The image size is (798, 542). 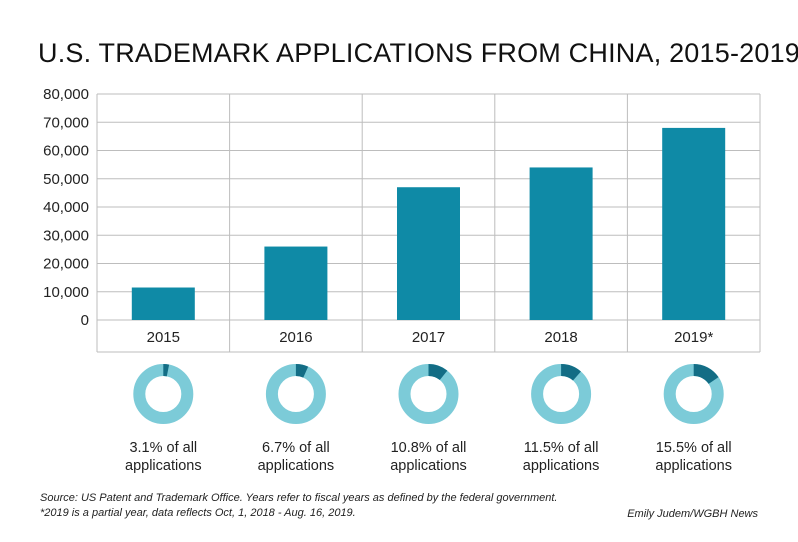 What do you see at coordinates (428, 448) in the screenshot?
I see `share-label-line1: 10.8% of all` at bounding box center [428, 448].